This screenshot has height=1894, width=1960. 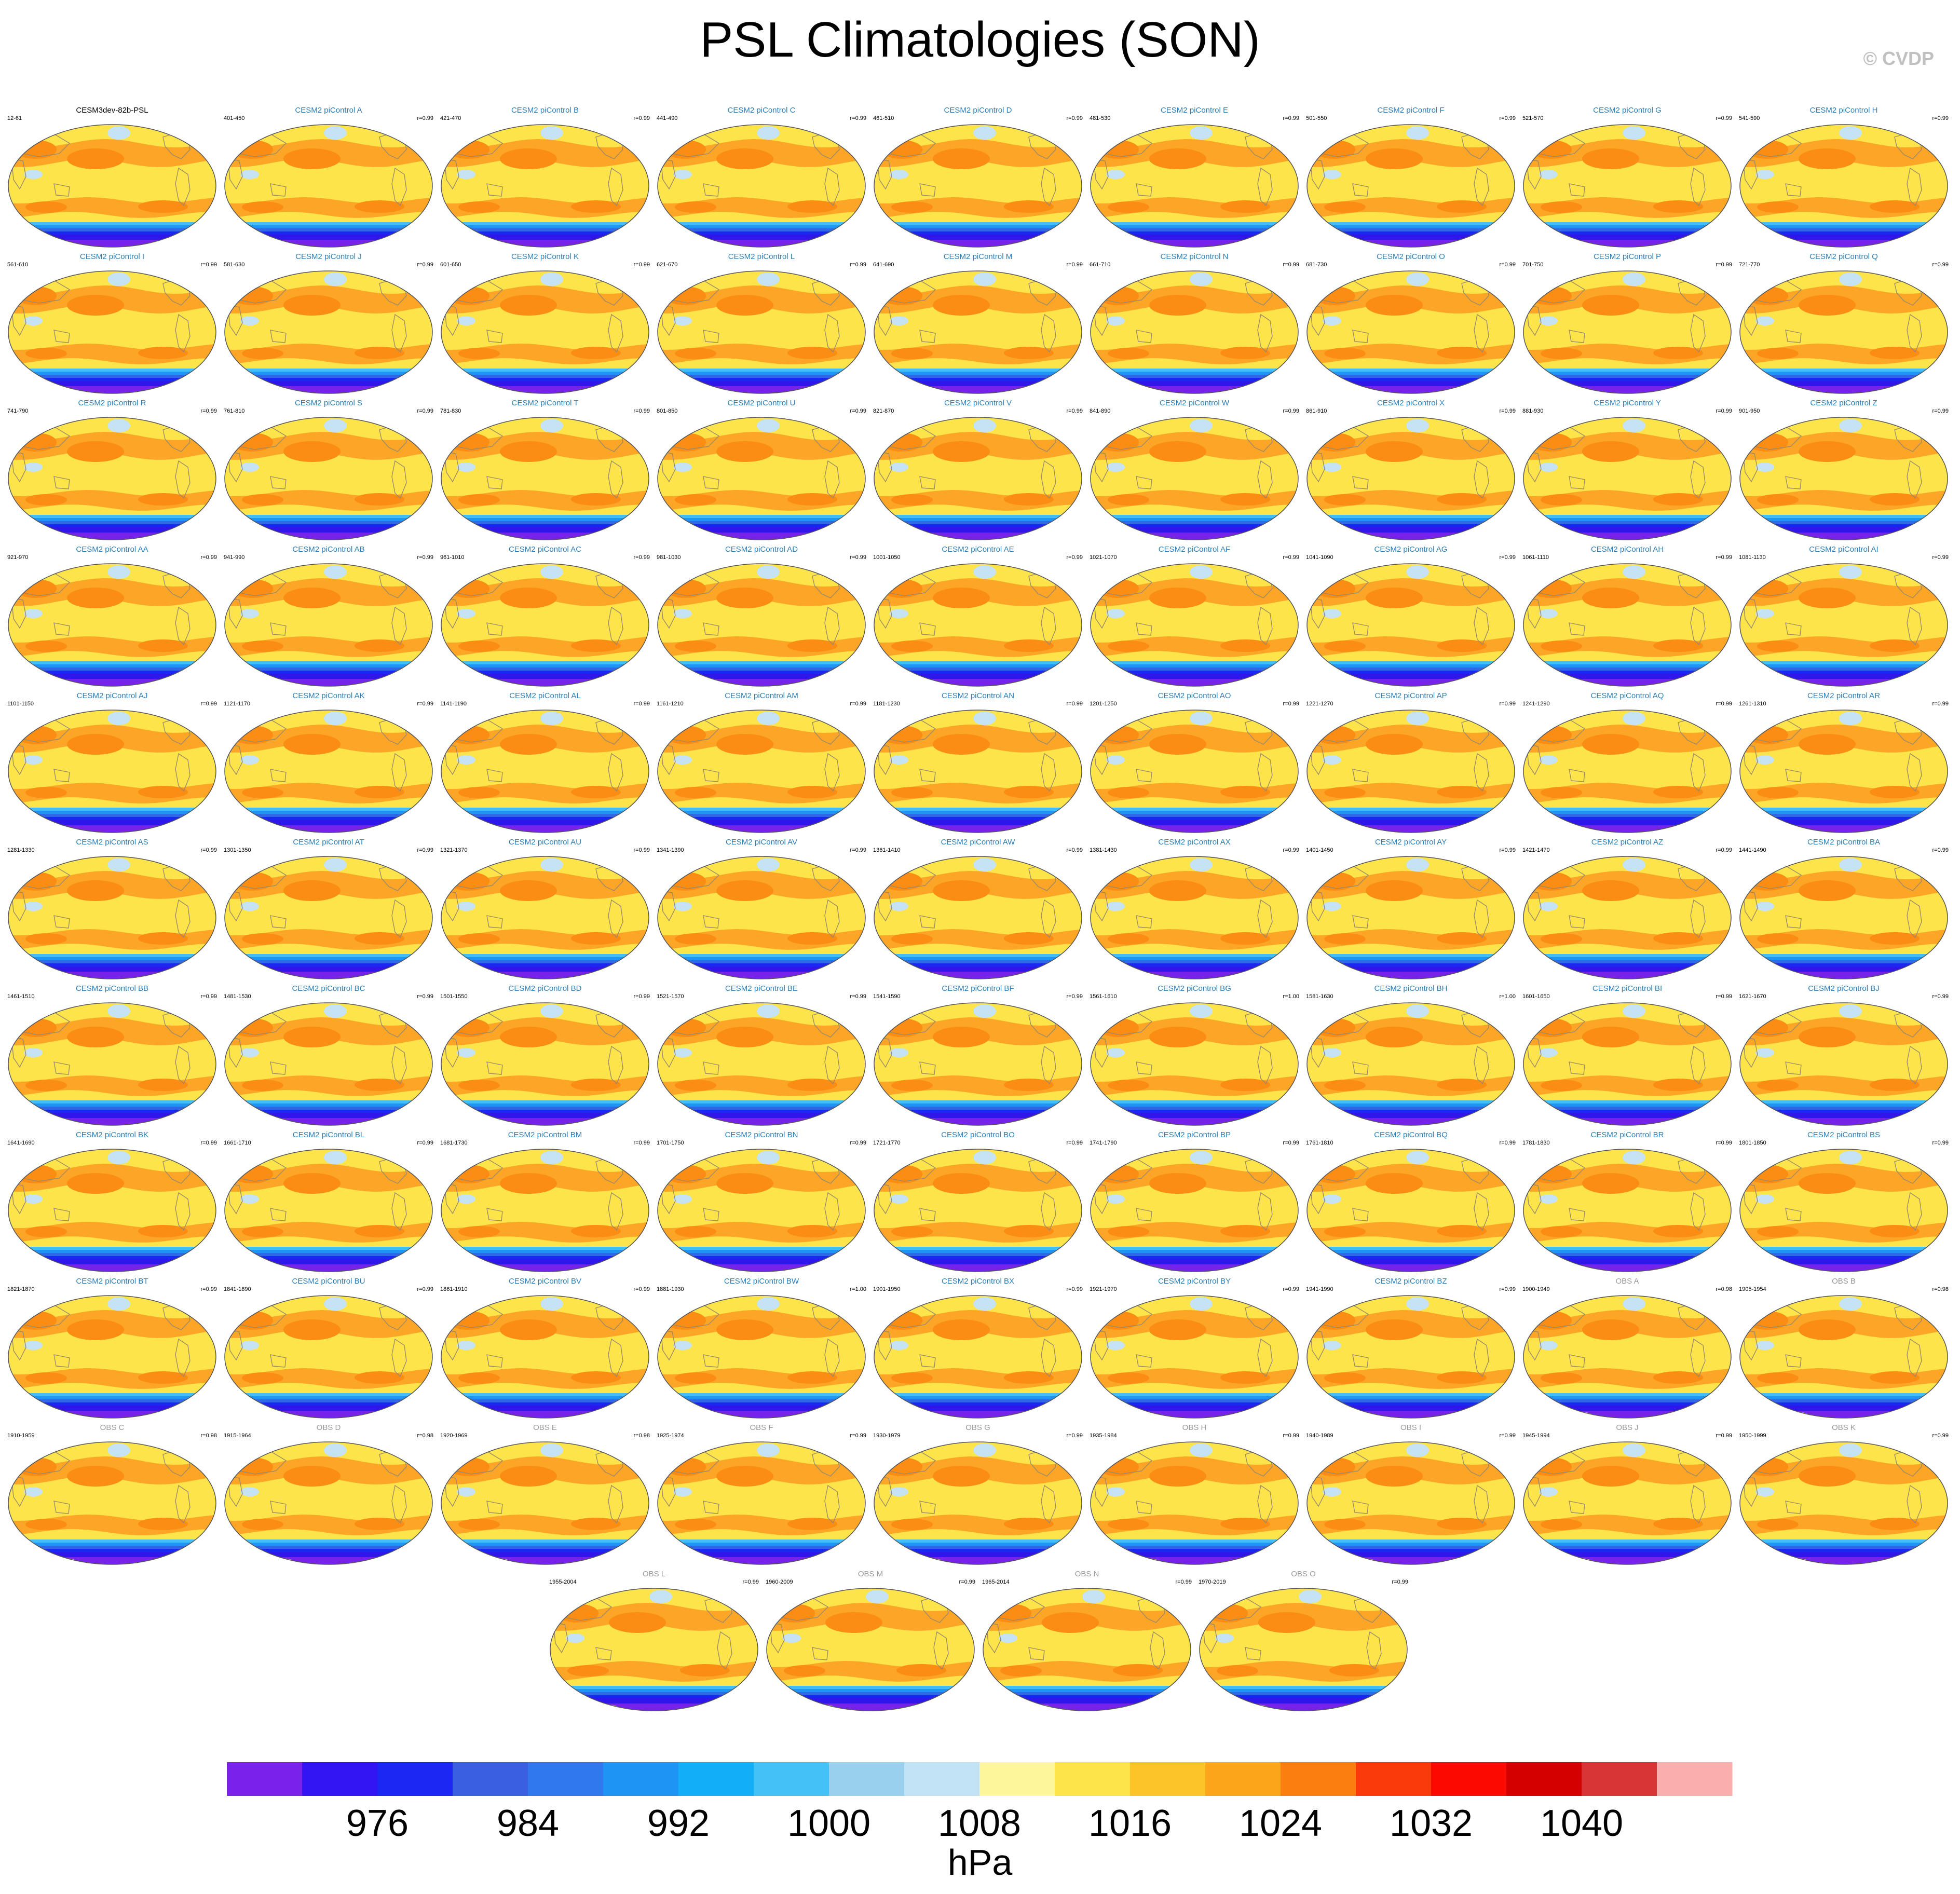 I want to click on panel-years: 481-530, so click(x=1100, y=118).